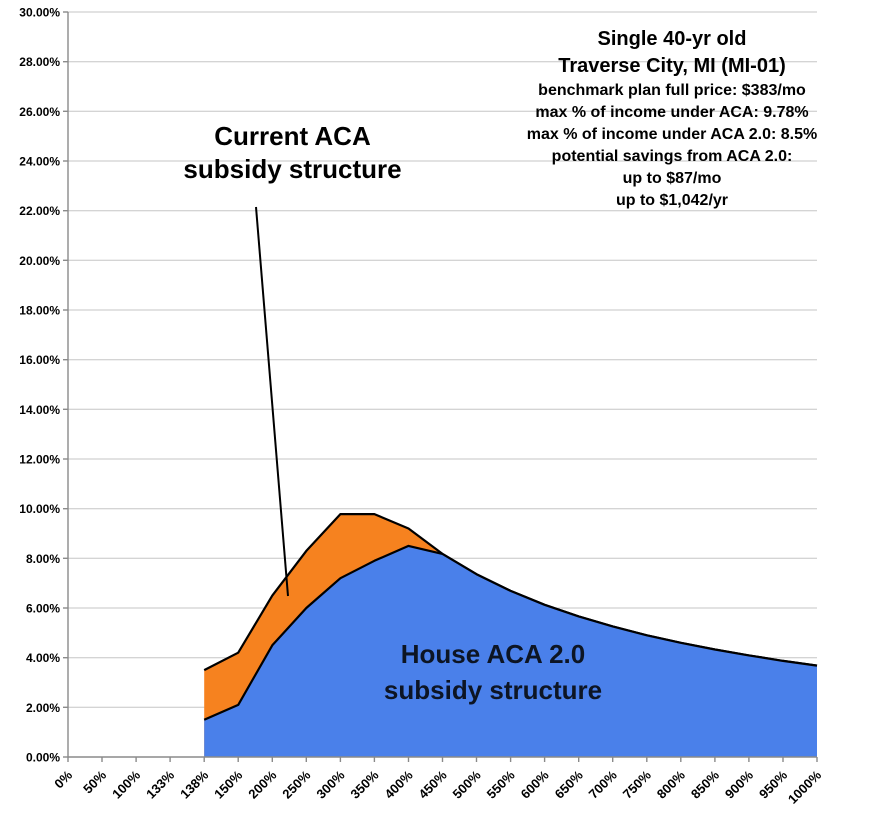 The image size is (880, 818). I want to click on x-tick-label: 700%, so click(603, 784).